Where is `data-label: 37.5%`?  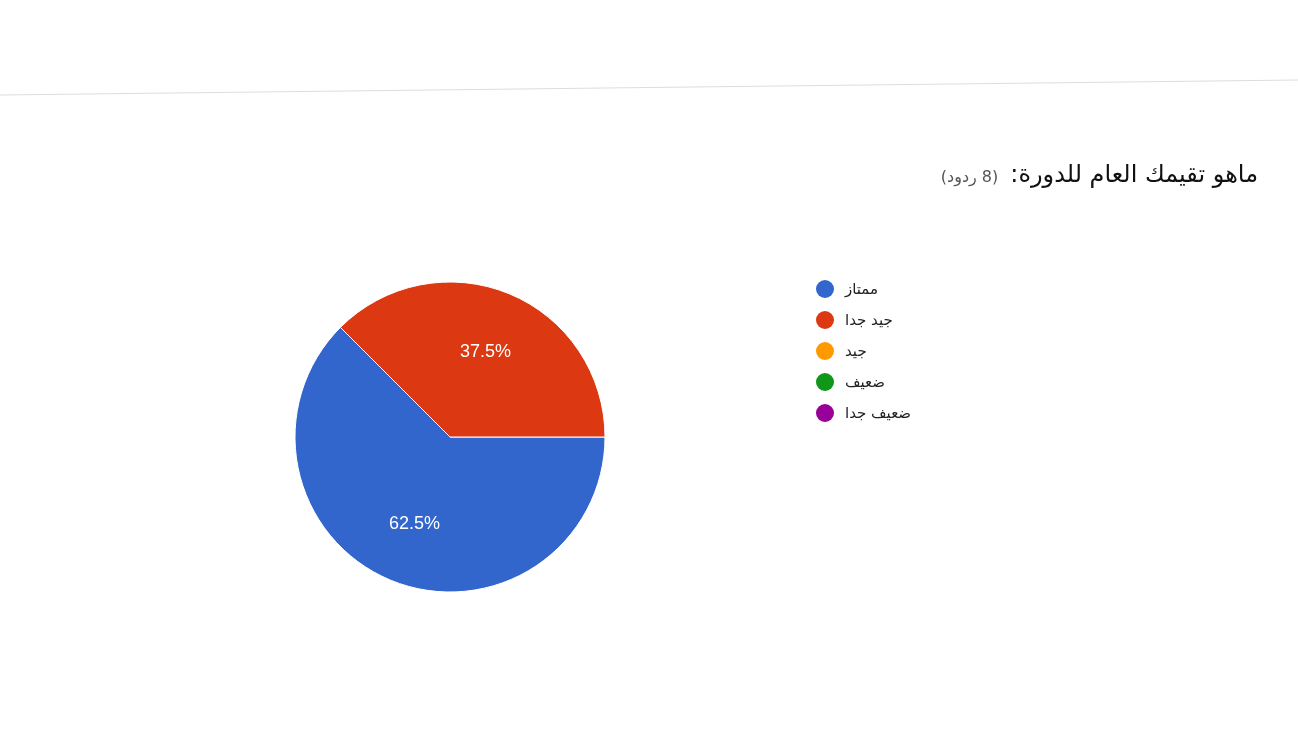
data-label: 37.5% is located at coordinates (486, 351).